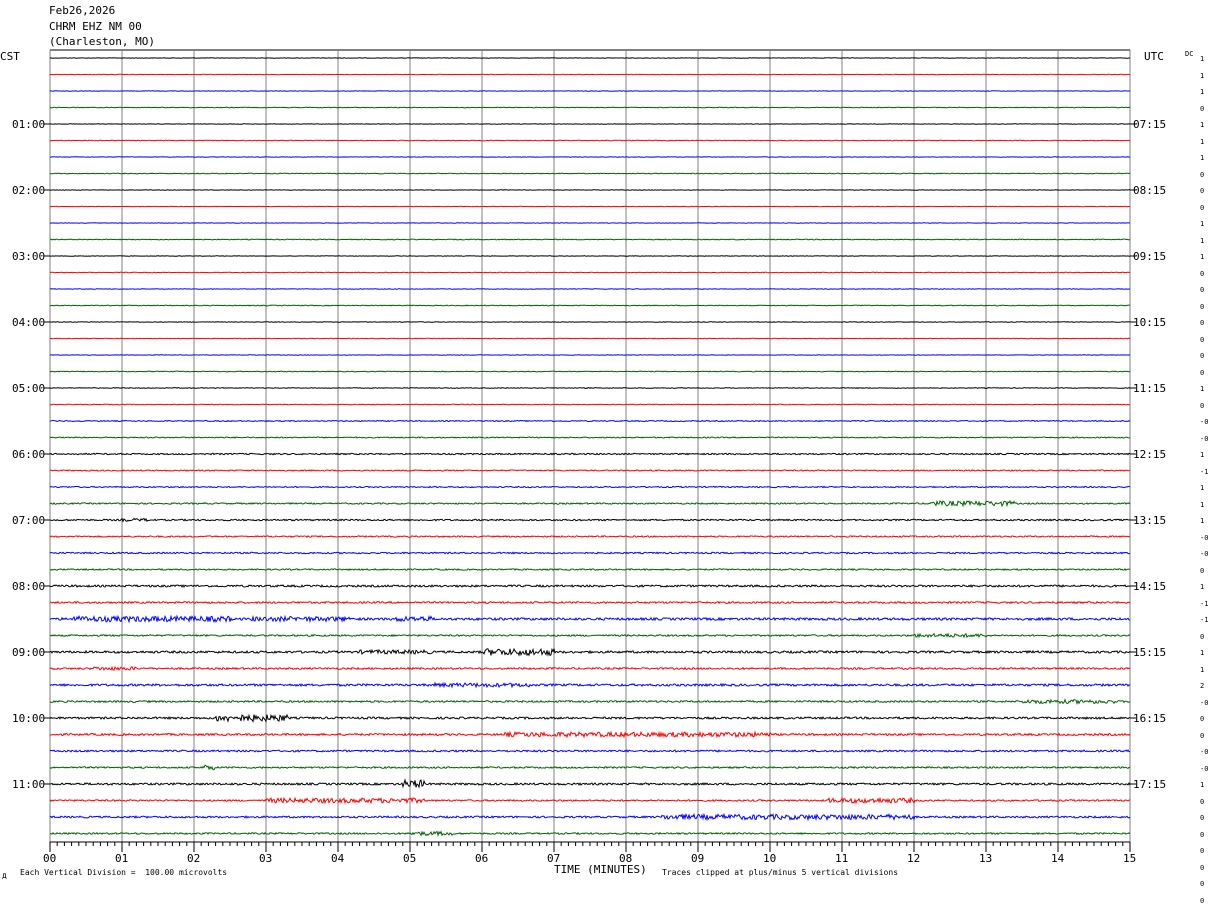 The image size is (1210, 905). Describe the element at coordinates (1150, 586) in the screenshot. I see `right-hour-label: 14:15` at that location.